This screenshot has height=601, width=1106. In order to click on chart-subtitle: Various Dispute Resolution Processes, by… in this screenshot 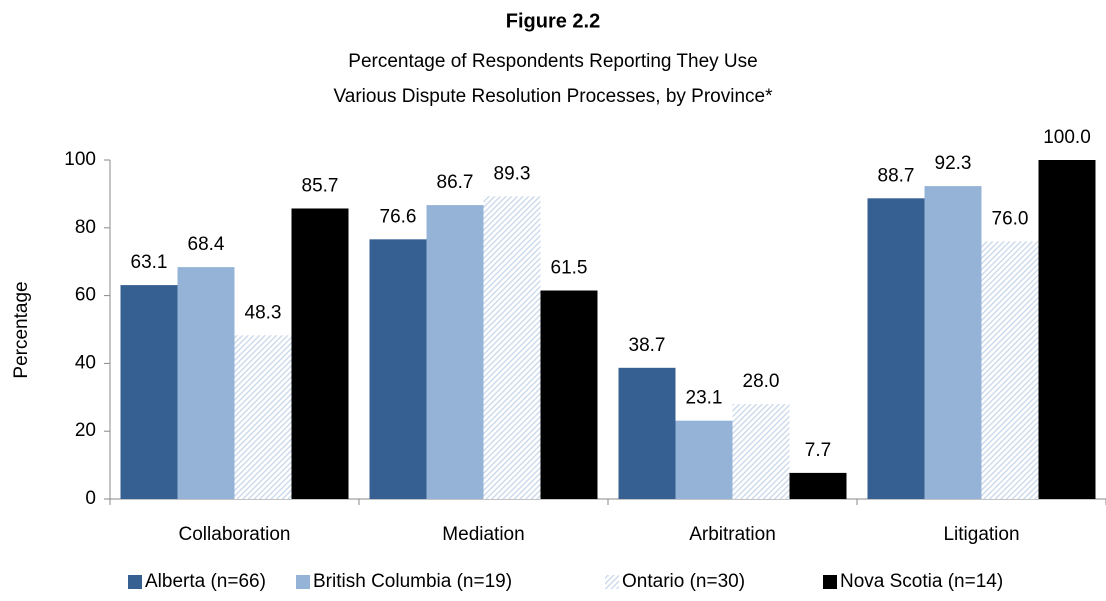, I will do `click(554, 96)`.